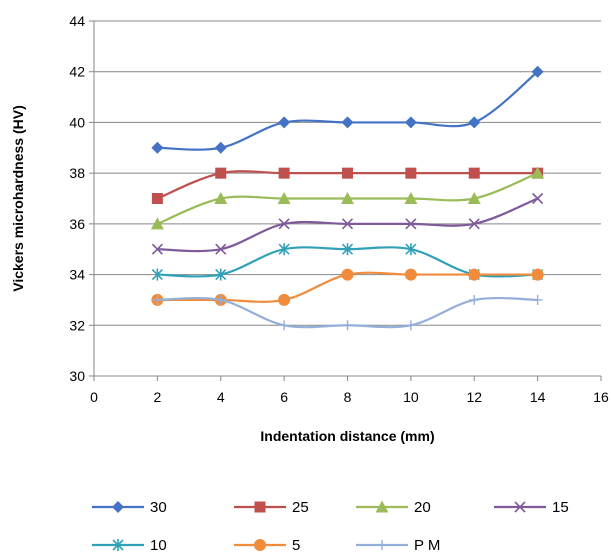 The height and width of the screenshot is (552, 611). I want to click on y-tick-label: 30, so click(77, 376).